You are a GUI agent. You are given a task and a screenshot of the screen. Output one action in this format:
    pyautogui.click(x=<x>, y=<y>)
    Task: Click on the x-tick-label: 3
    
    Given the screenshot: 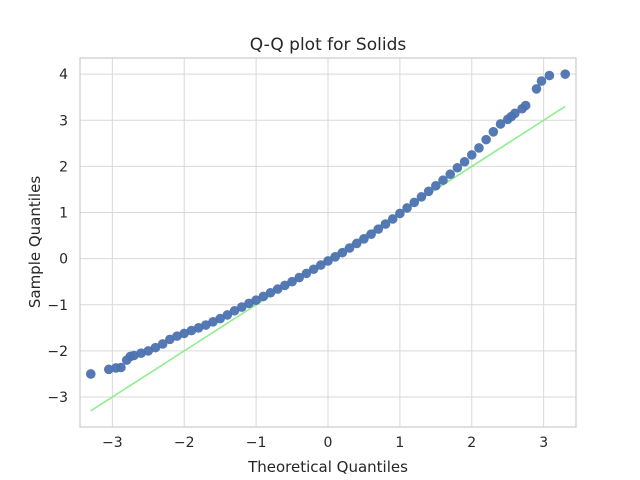 What is the action you would take?
    pyautogui.click(x=543, y=443)
    